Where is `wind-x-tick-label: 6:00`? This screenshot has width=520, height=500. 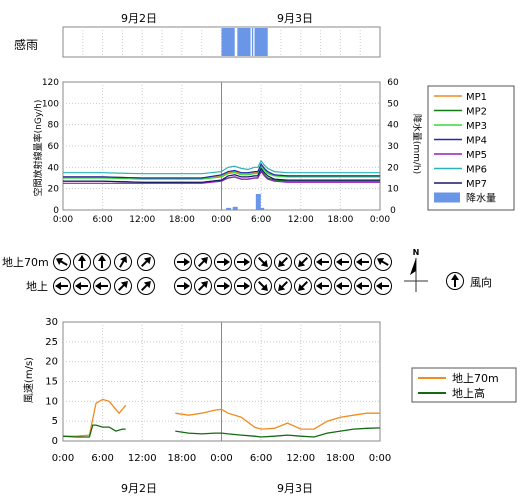
wind-x-tick-label: 6:00 is located at coordinates (102, 458).